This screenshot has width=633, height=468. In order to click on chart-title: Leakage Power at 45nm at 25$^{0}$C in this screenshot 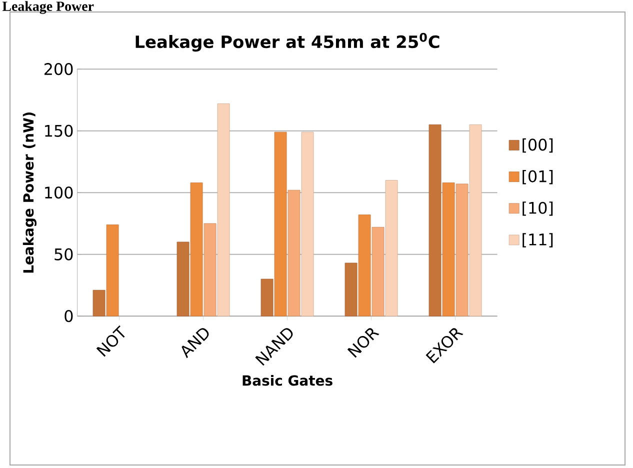, I will do `click(288, 42)`.